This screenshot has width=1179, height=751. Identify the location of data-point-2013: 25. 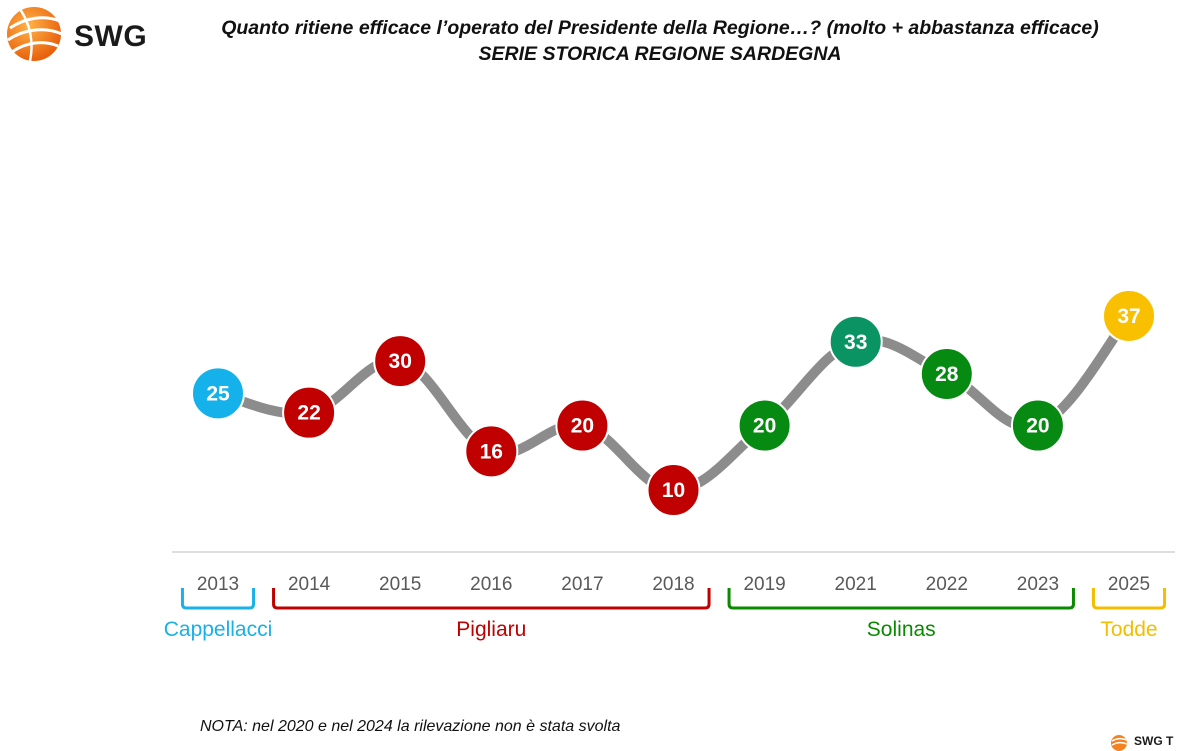
(218, 393).